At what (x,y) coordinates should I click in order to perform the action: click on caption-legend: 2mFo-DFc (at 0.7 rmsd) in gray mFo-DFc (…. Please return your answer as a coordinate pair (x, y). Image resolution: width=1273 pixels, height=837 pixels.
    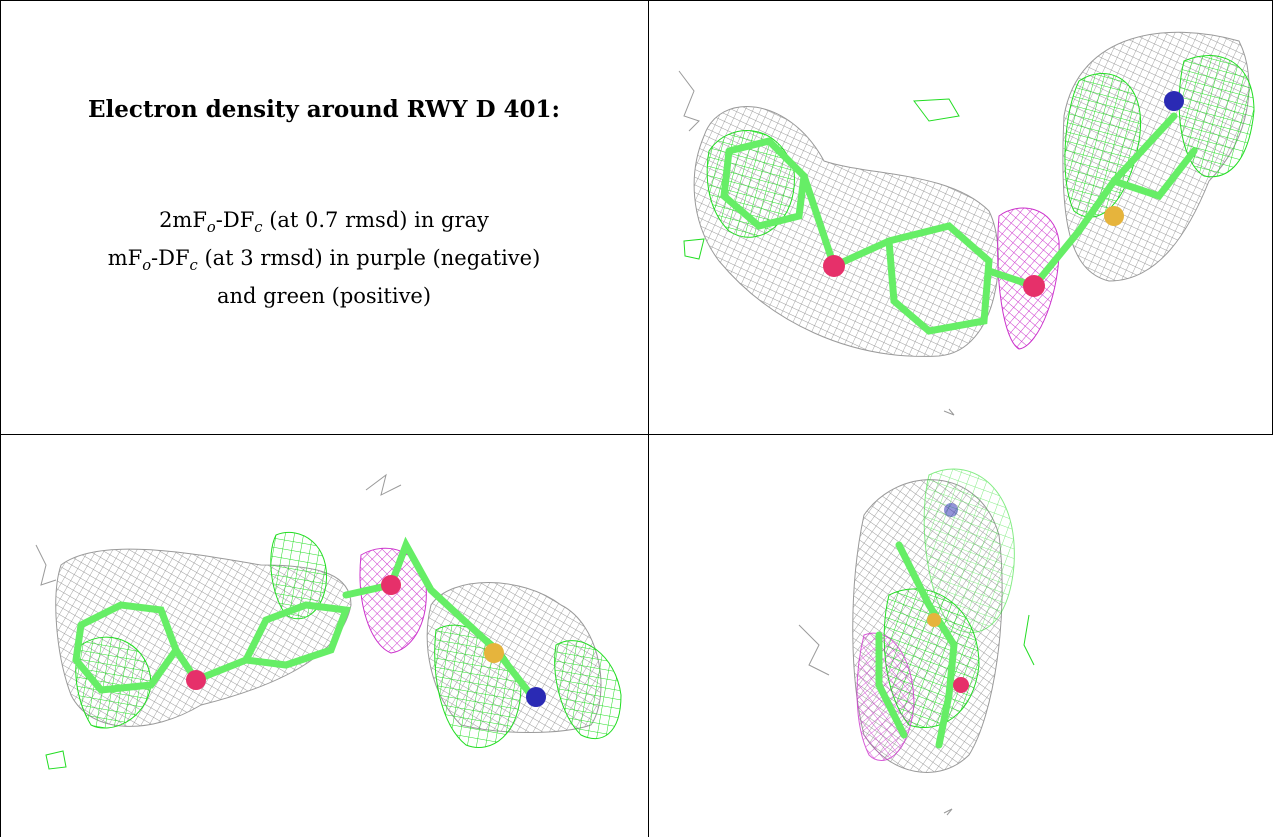
    Looking at the image, I should click on (324, 258).